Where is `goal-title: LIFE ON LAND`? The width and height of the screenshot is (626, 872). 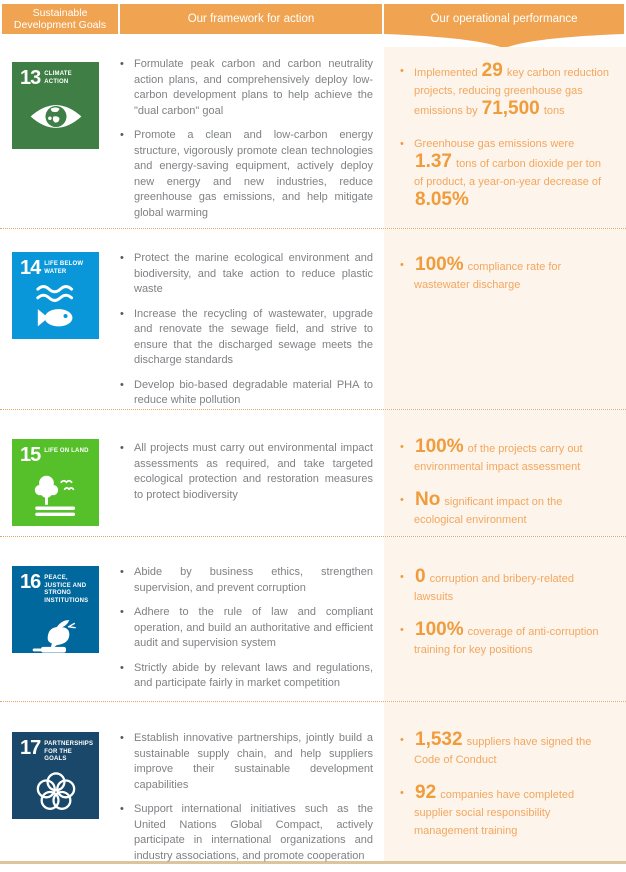
goal-title: LIFE ON LAND is located at coordinates (66, 451).